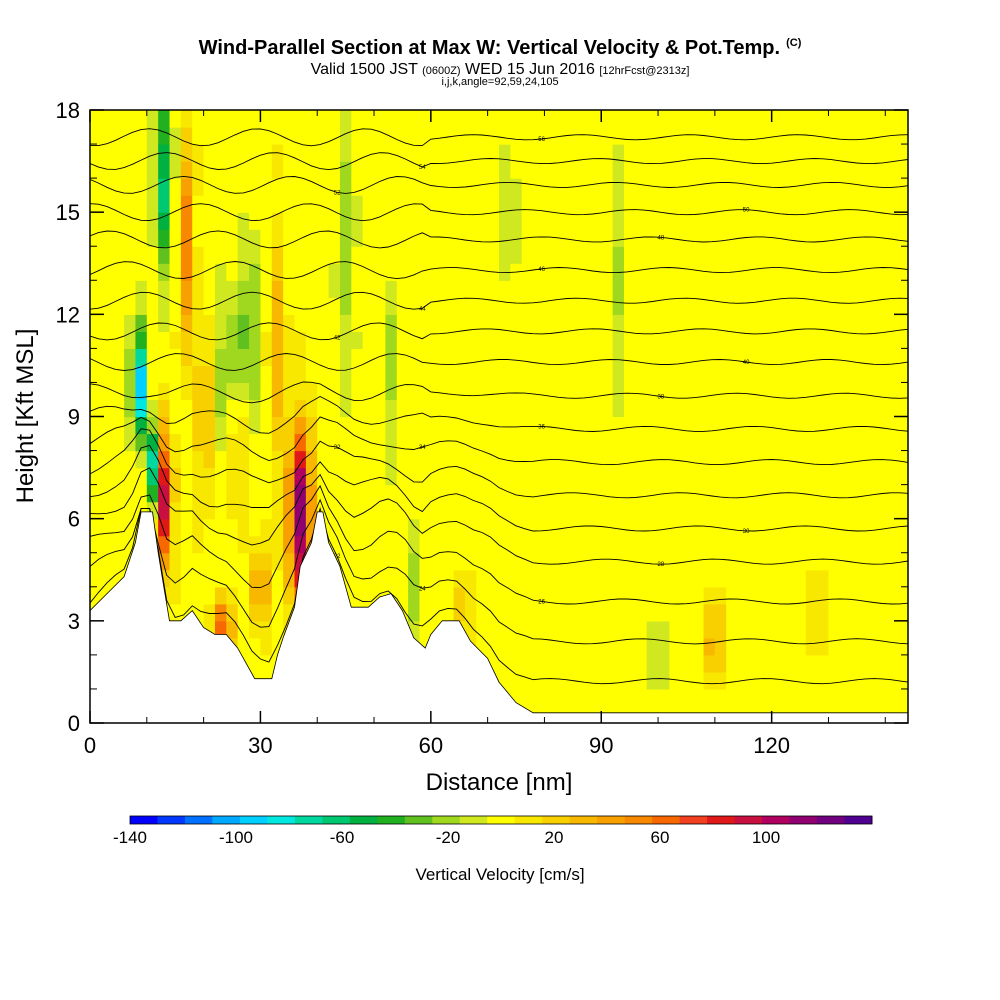 The width and height of the screenshot is (1000, 1000). What do you see at coordinates (68, 110) in the screenshot?
I see `y-tick-label: 18` at bounding box center [68, 110].